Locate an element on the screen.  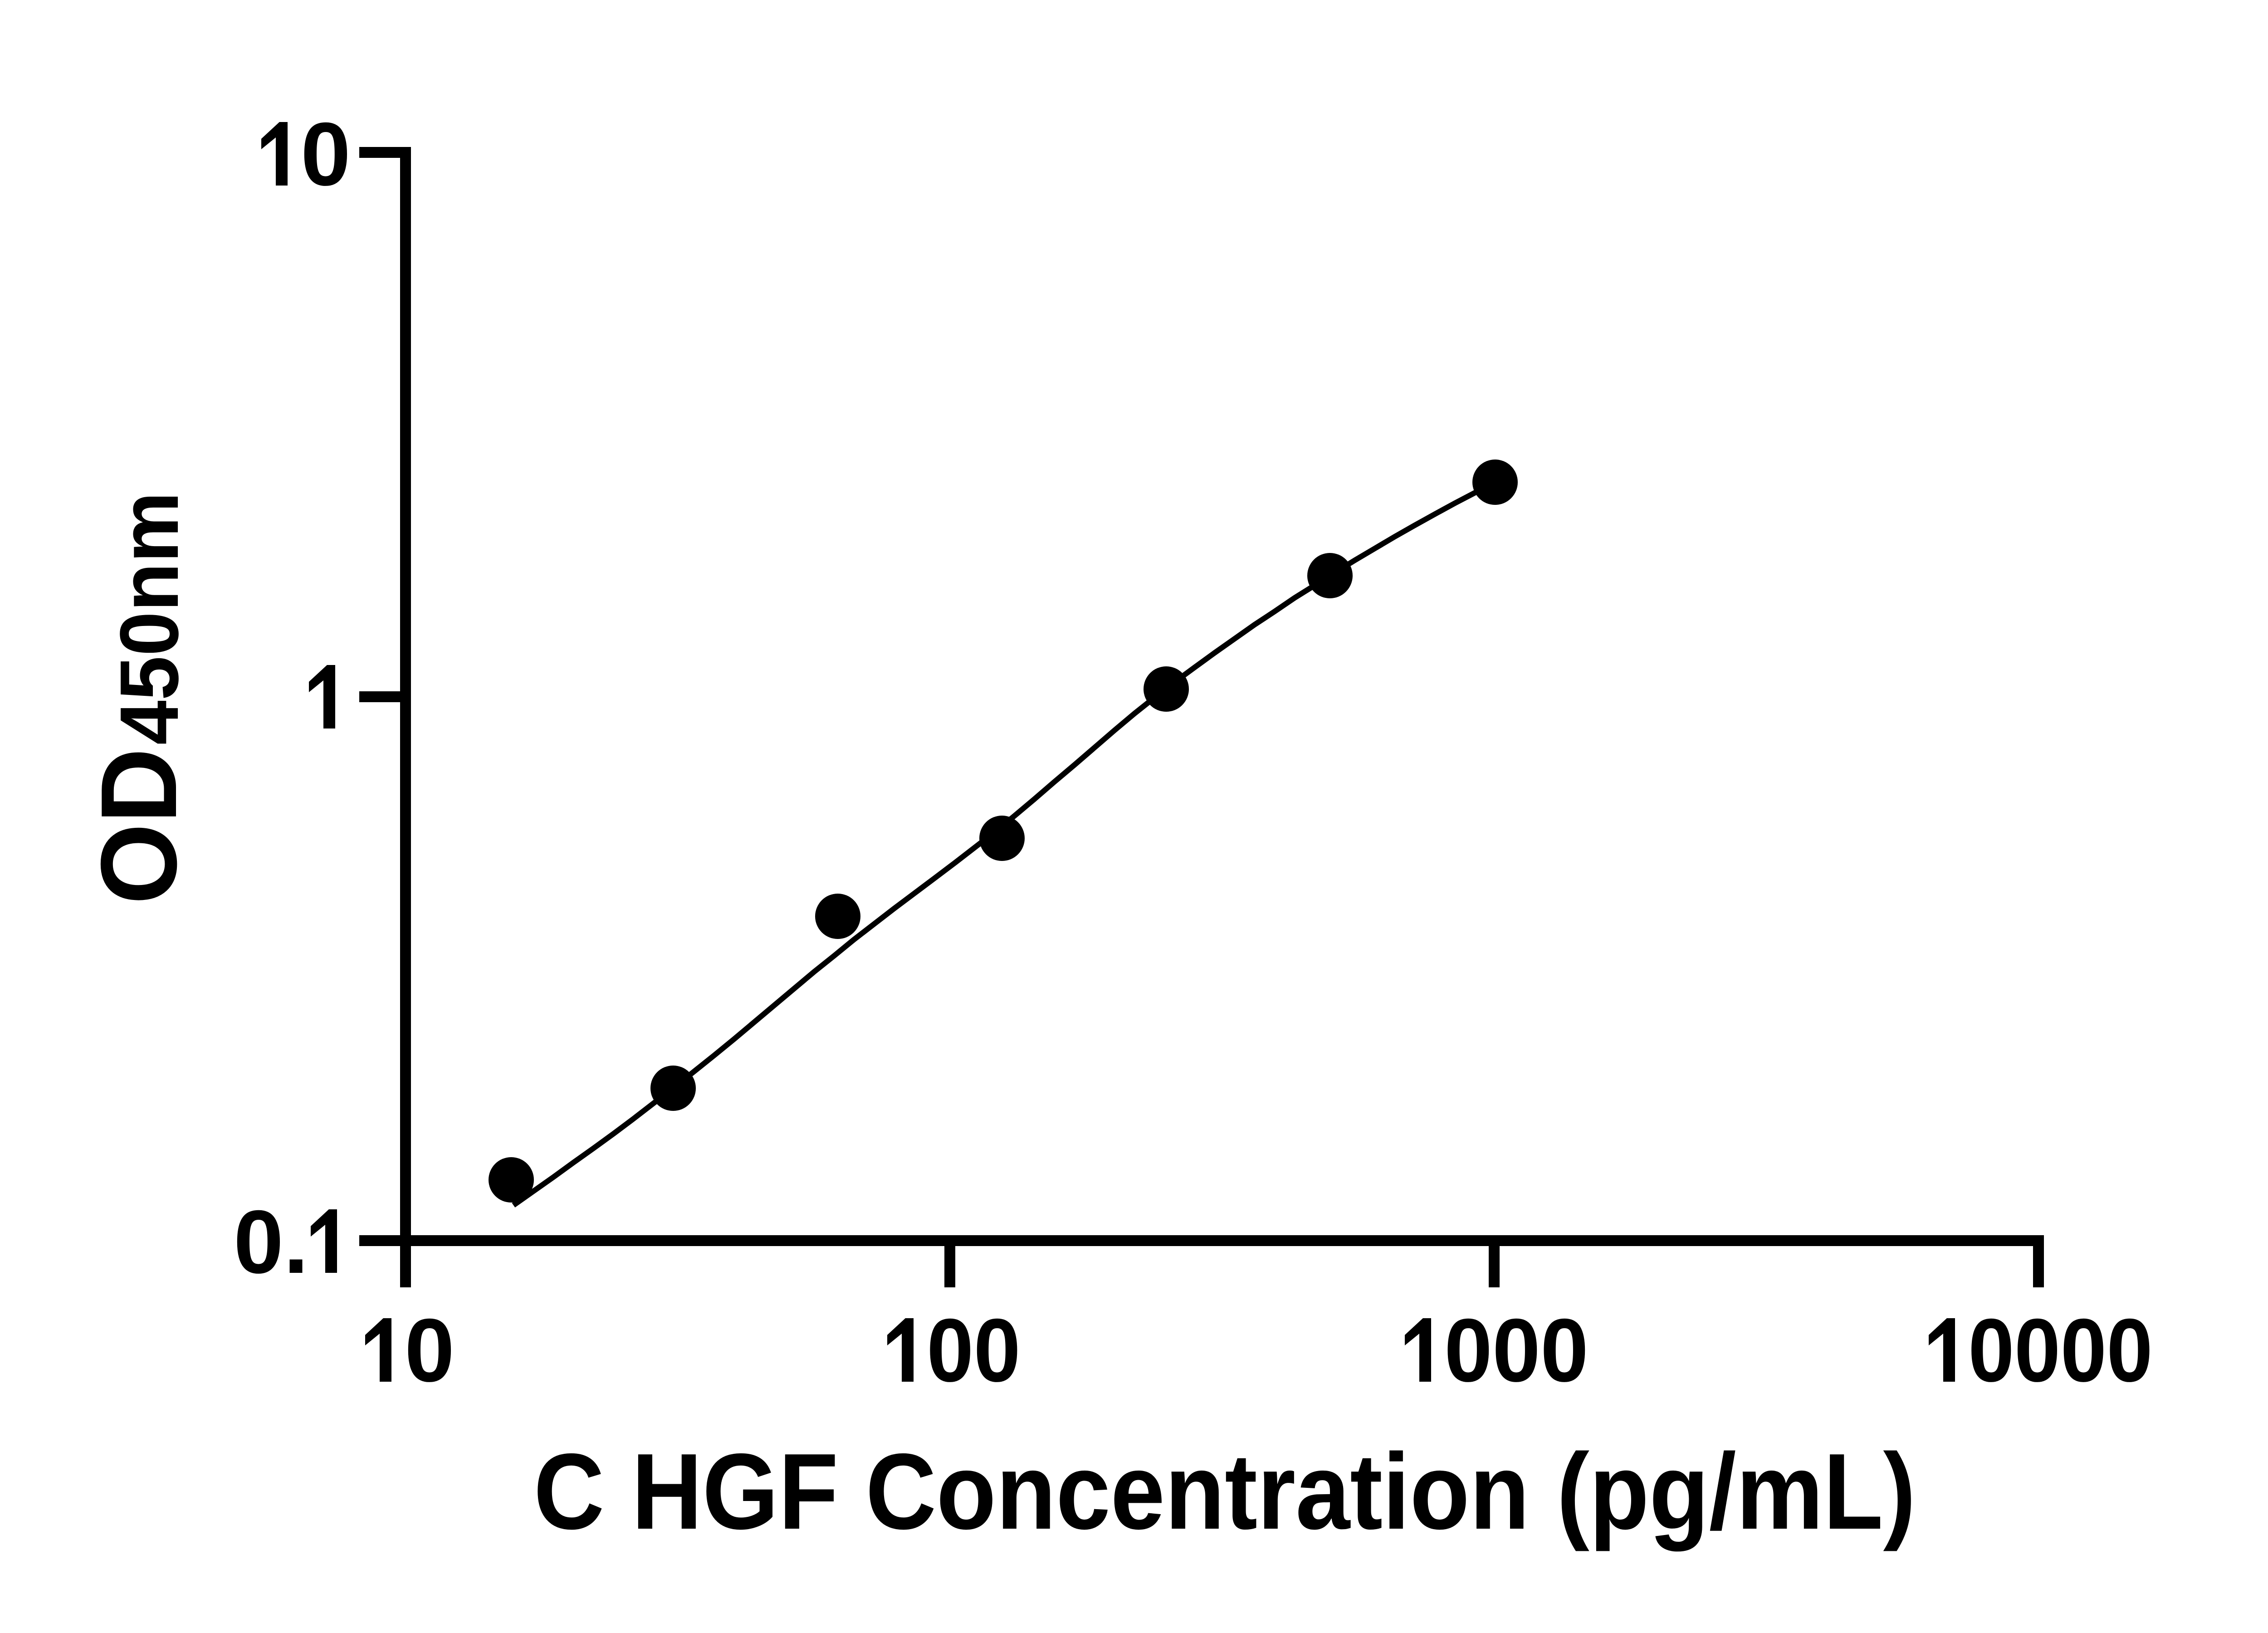
svg-text: 0000 is located at coordinates (2061, 1350).